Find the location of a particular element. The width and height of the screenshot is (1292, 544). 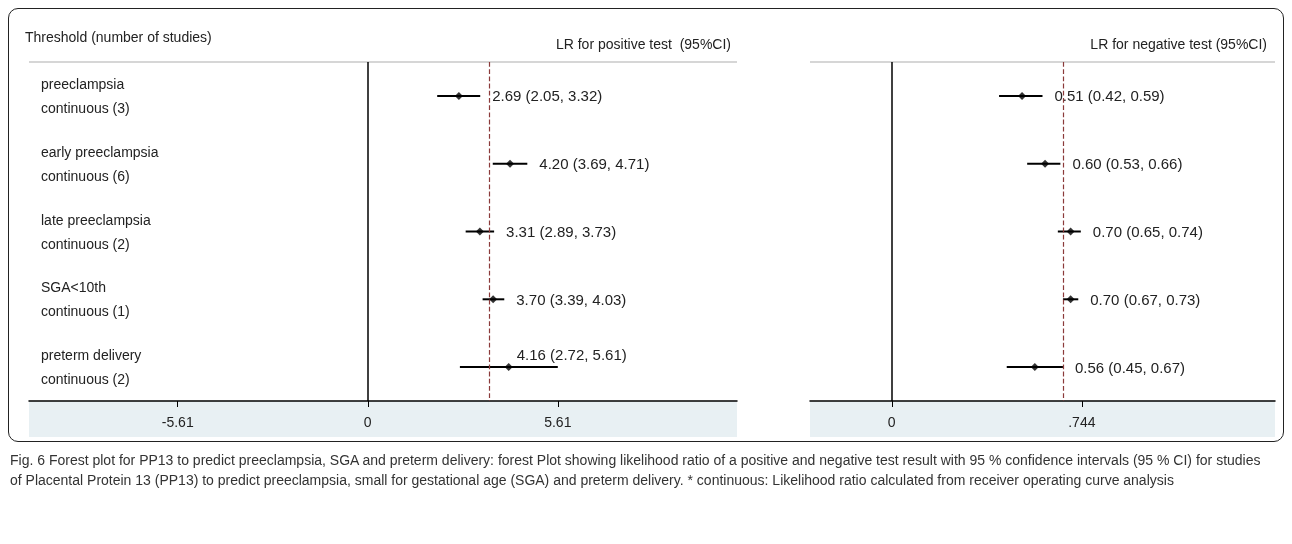

y-tick-label: early preeclampsia continuous (6) is located at coordinates (100, 163).